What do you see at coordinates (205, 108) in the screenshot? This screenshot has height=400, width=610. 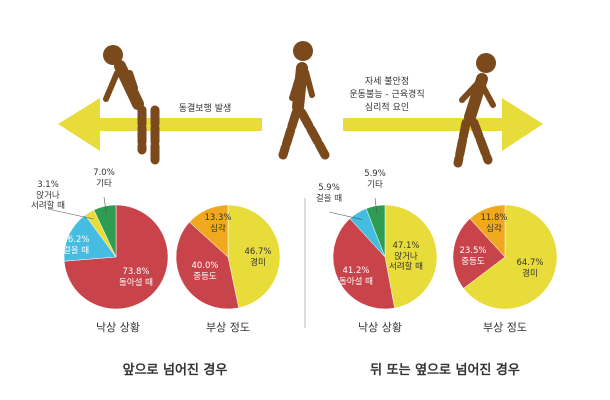 I see `left-arrow-label: 동결보행 발생` at bounding box center [205, 108].